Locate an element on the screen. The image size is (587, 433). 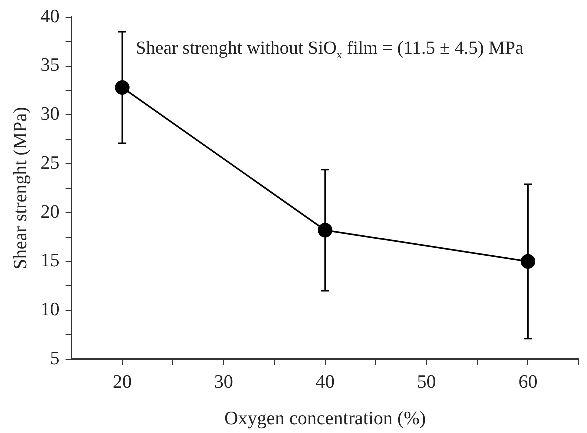
x-tick-label: 20 is located at coordinates (122, 382).